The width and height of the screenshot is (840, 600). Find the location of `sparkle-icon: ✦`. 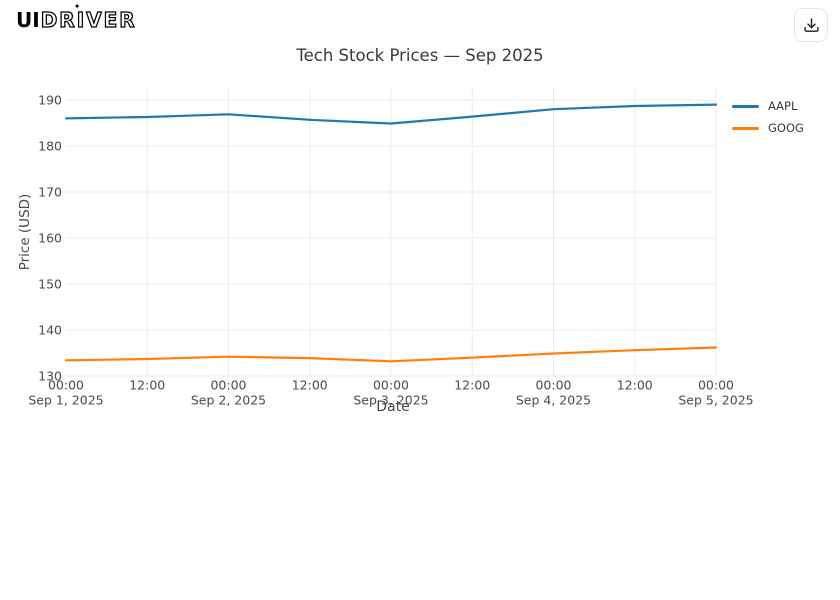

sparkle-icon: ✦ is located at coordinates (77, 6).